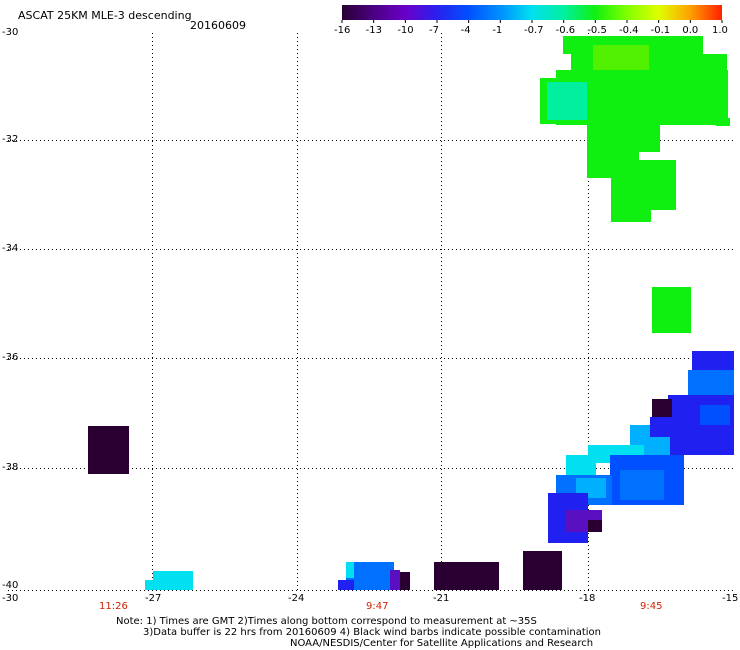 This screenshot has width=740, height=650. I want to click on map-title: ASCAT 25KM MLE-3 descending, so click(105, 15).